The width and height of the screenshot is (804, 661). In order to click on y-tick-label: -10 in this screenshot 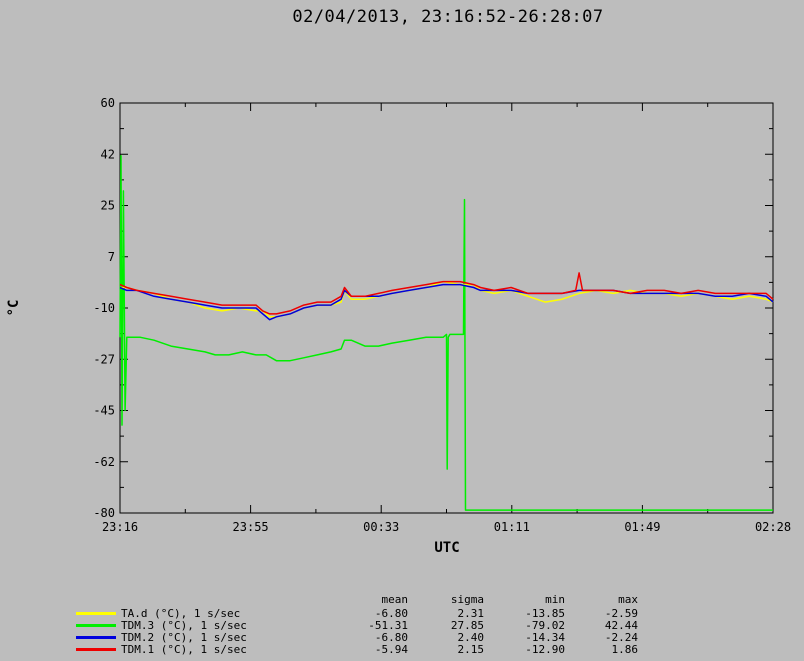, I will do `click(104, 308)`.